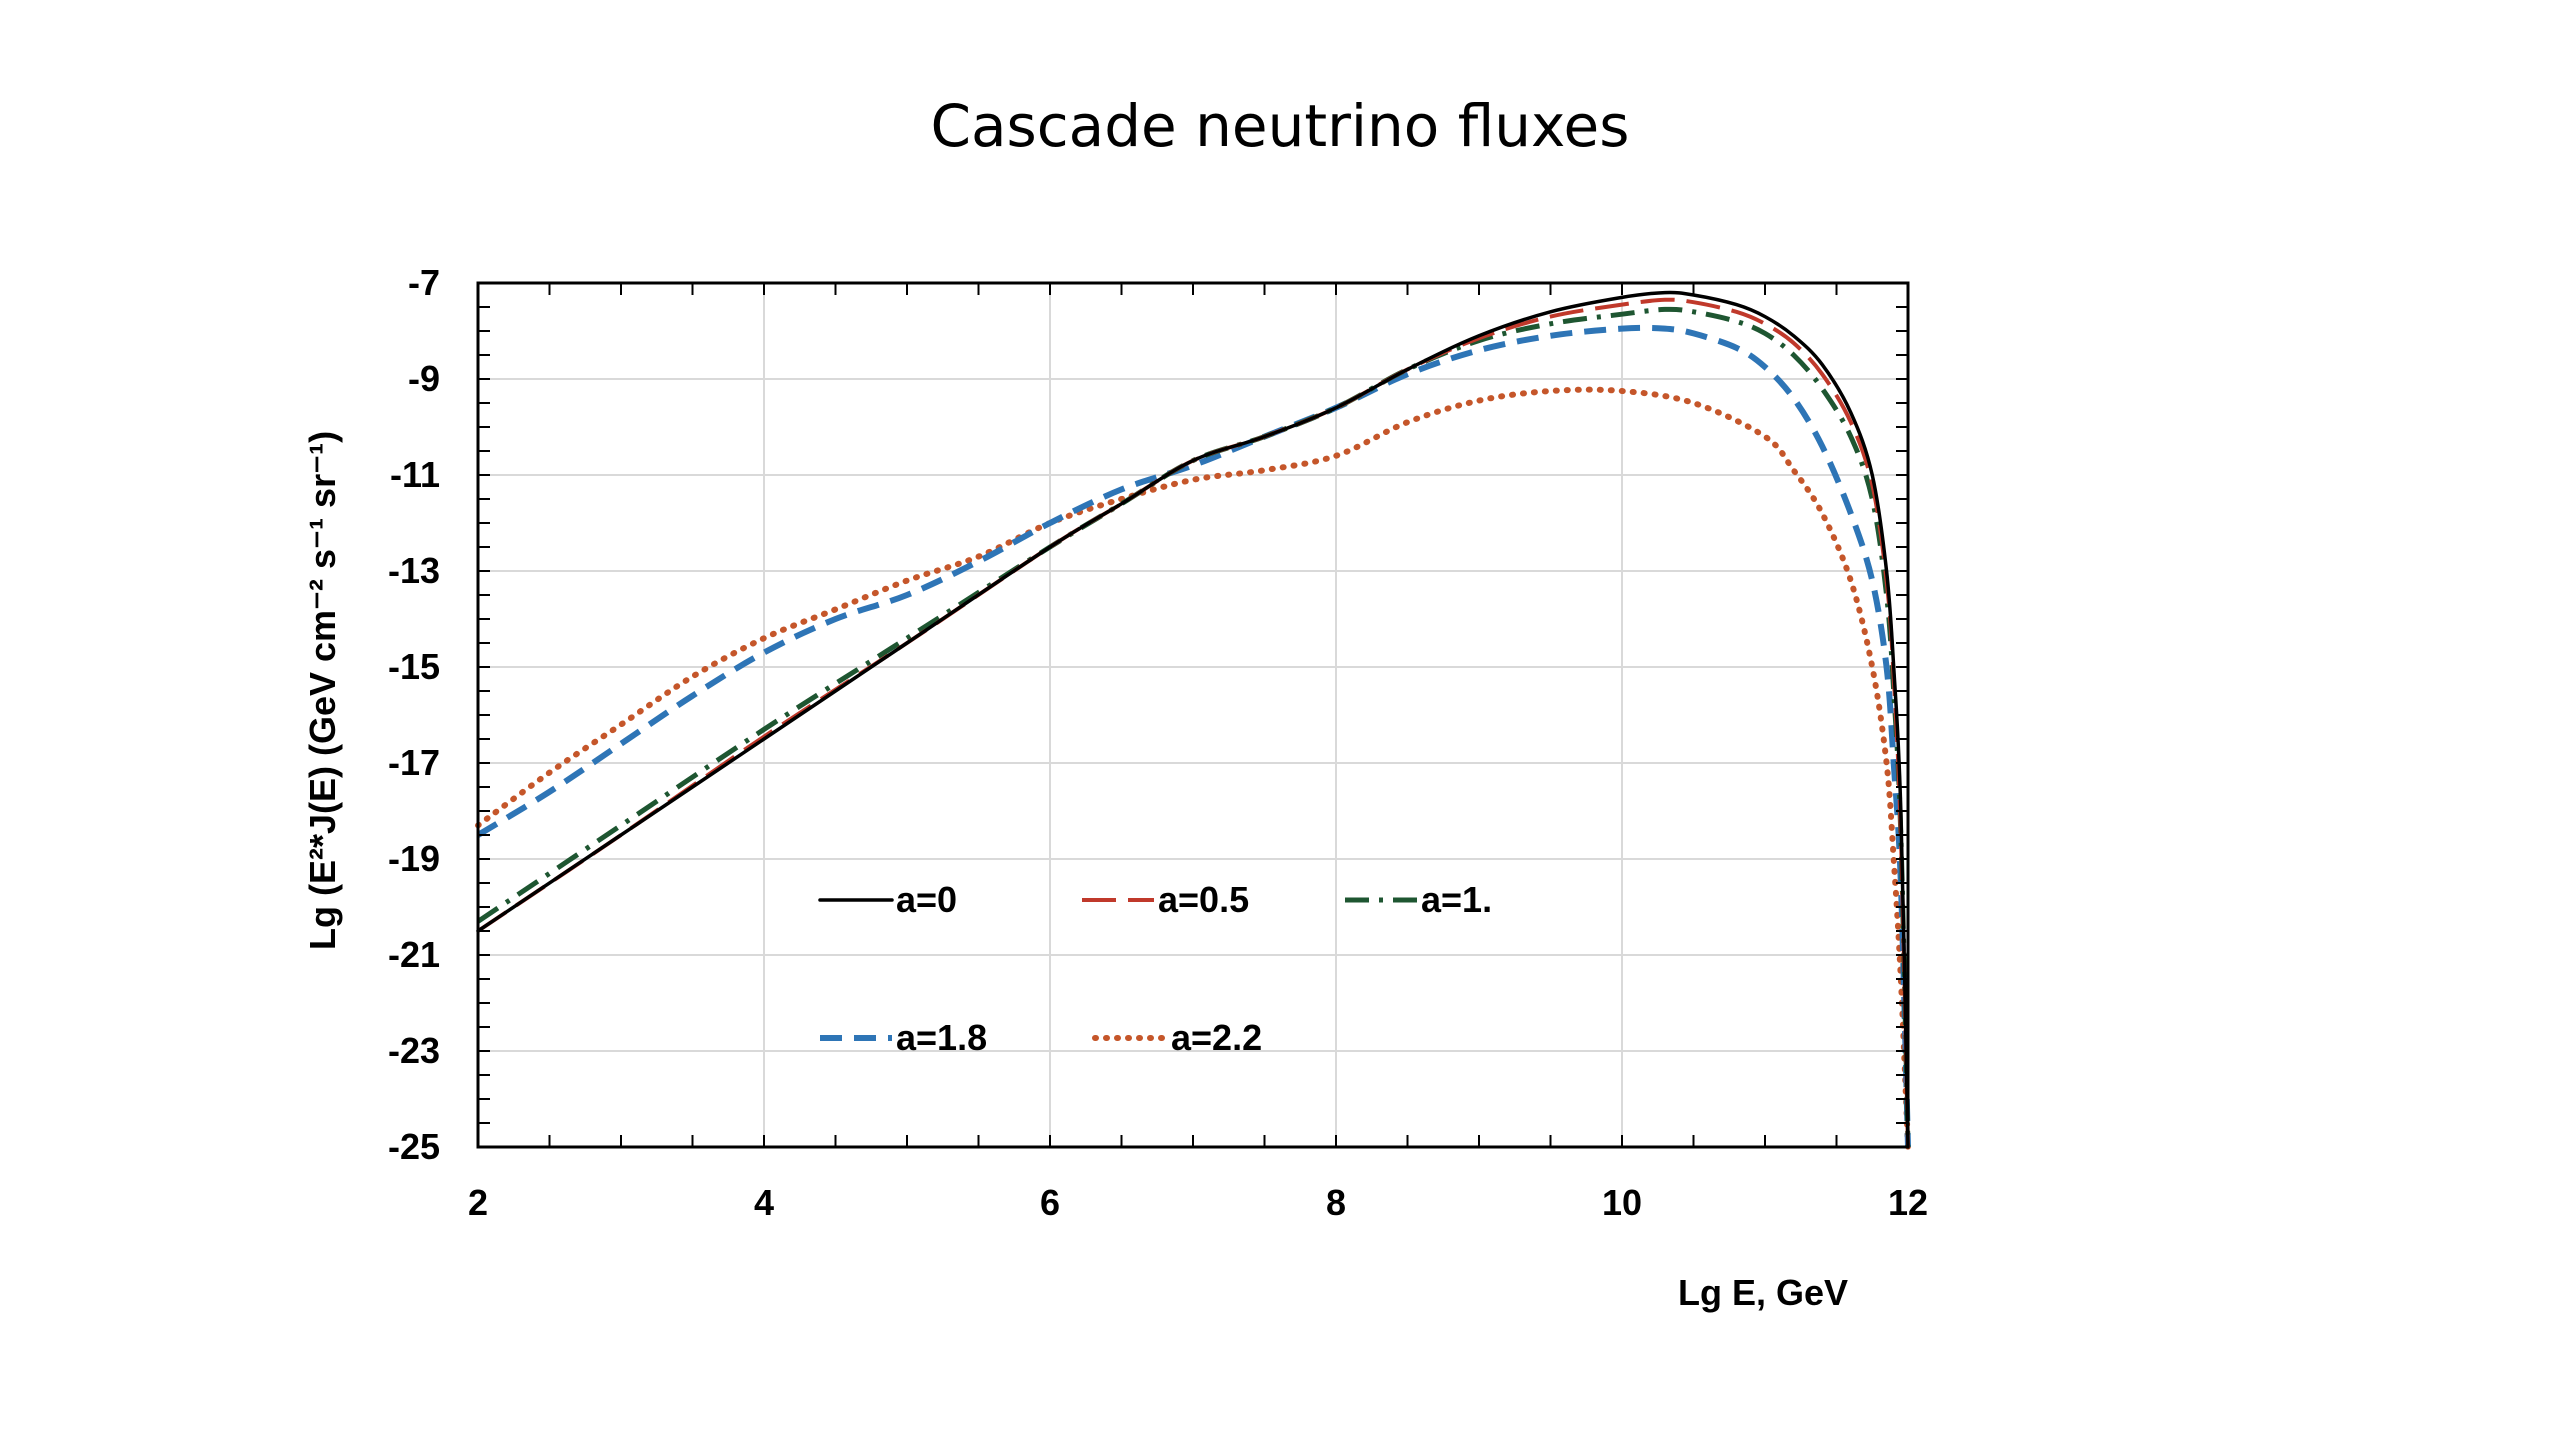 This screenshot has height=1440, width=2560. Describe the element at coordinates (926, 899) in the screenshot. I see `legend-label: a=0` at that location.